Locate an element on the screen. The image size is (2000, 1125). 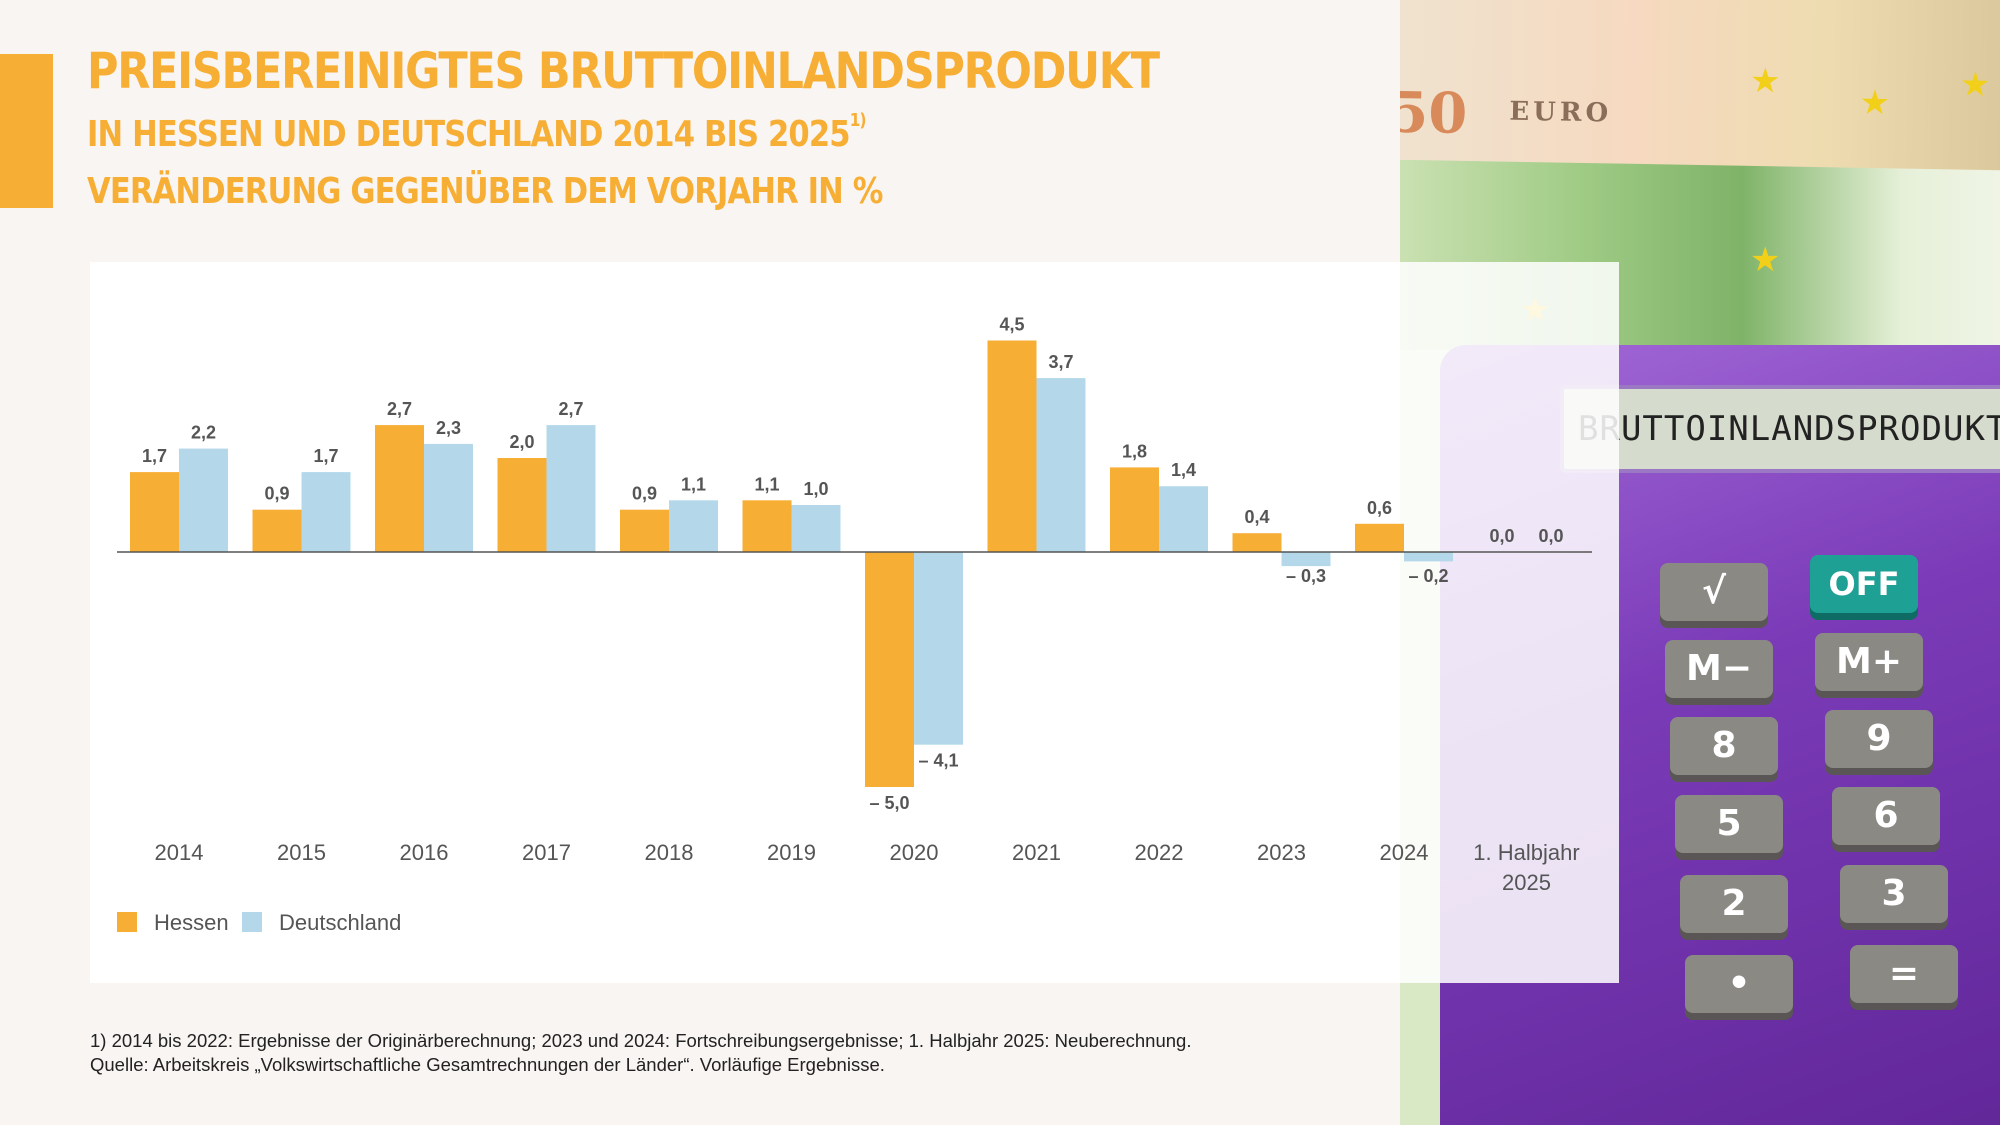
footnote-mark: 1) is located at coordinates (858, 120).